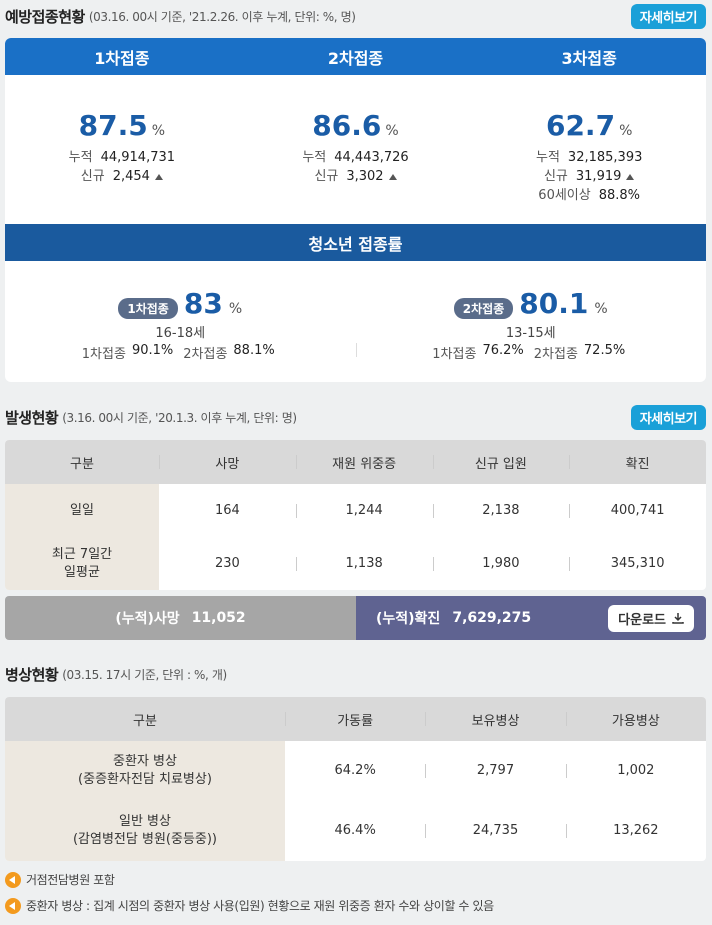  Describe the element at coordinates (501, 510) in the screenshot. I see `table-cell: 2,138` at that location.